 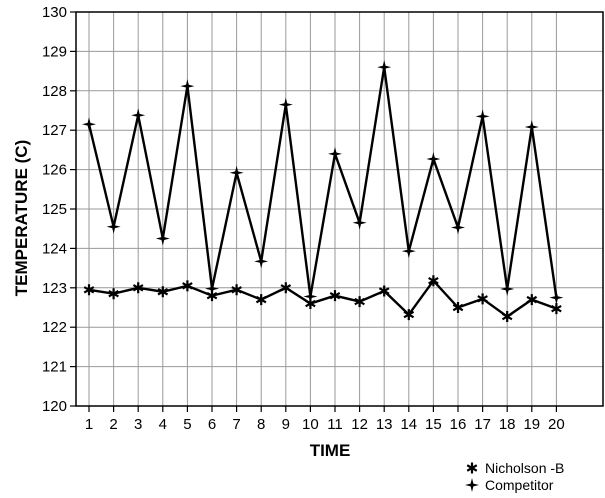 I want to click on x-axis-title: TIME, so click(x=330, y=450).